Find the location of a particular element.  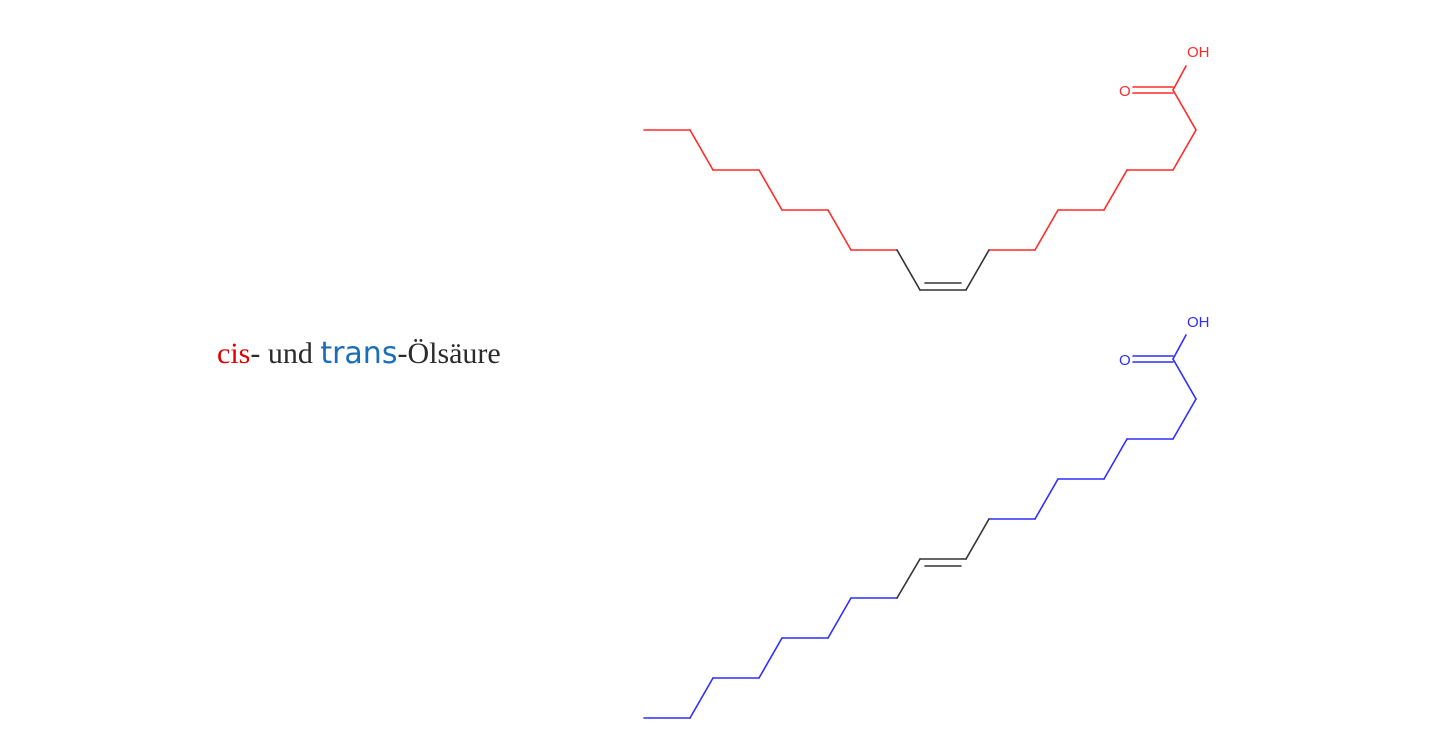

caption-und: - und is located at coordinates (285, 353).